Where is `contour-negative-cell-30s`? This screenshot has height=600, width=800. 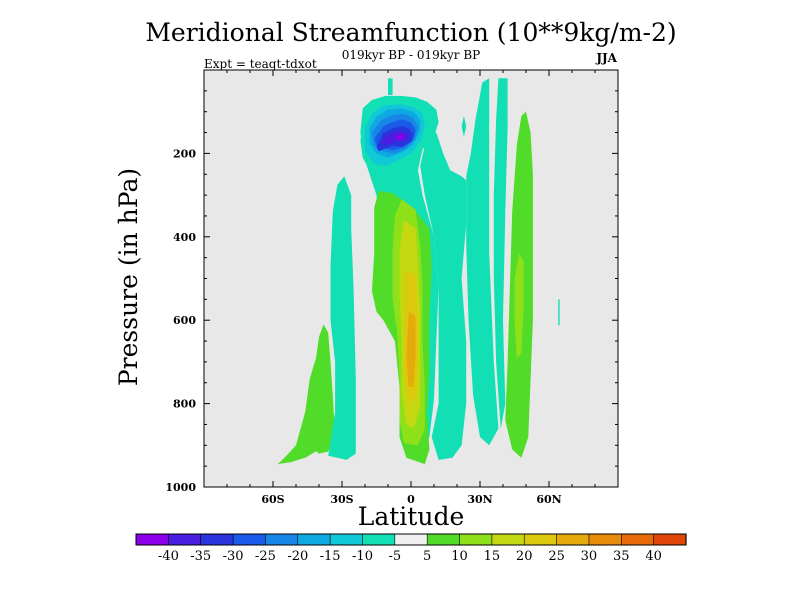 contour-negative-cell-30s is located at coordinates (342, 318).